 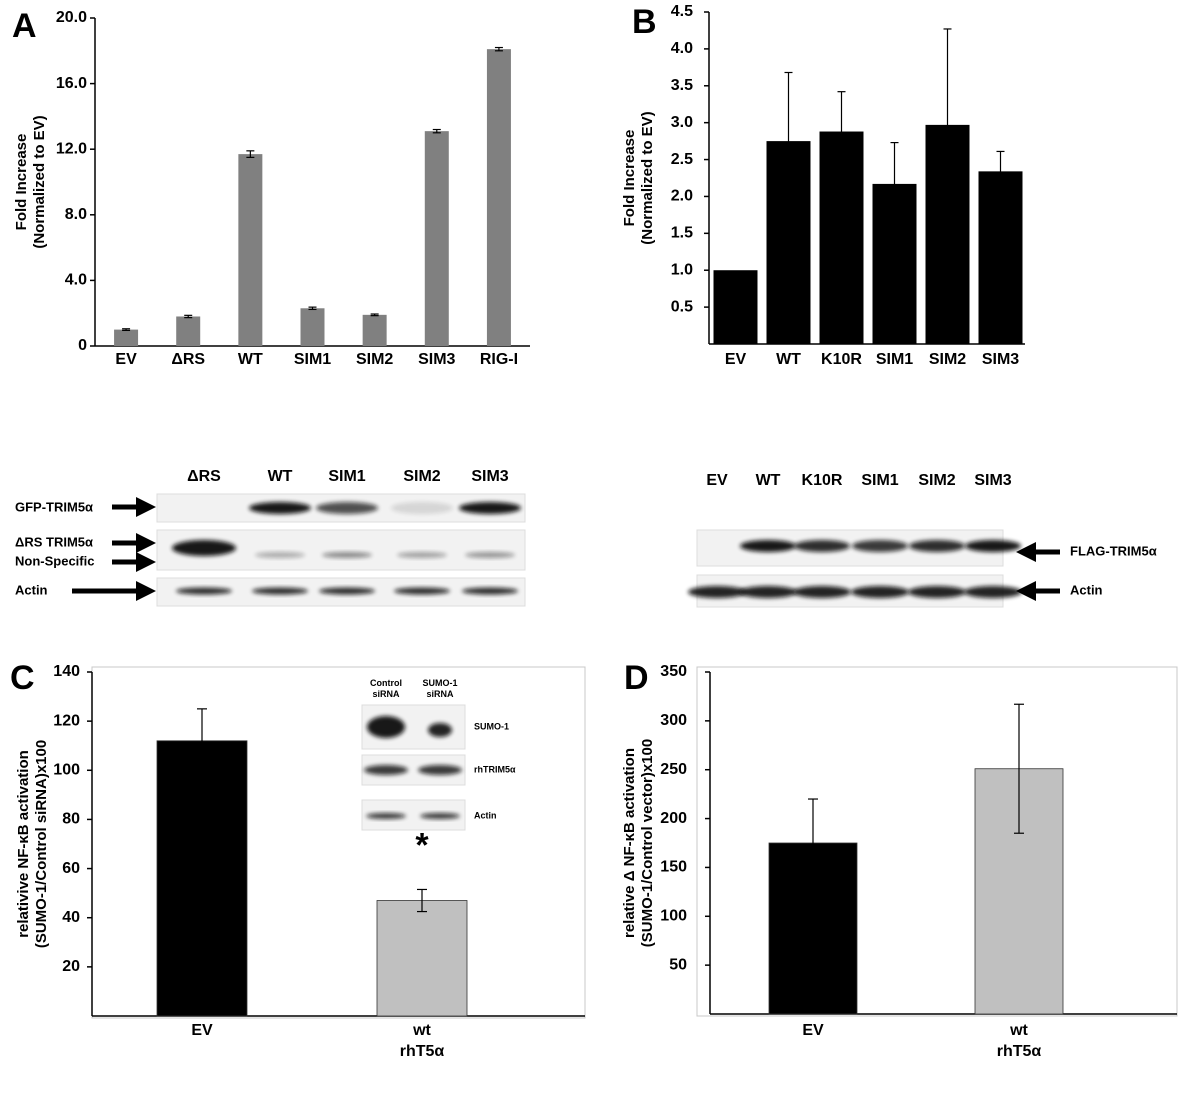 I want to click on y-tick-label: 3.0, so click(x=682, y=122).